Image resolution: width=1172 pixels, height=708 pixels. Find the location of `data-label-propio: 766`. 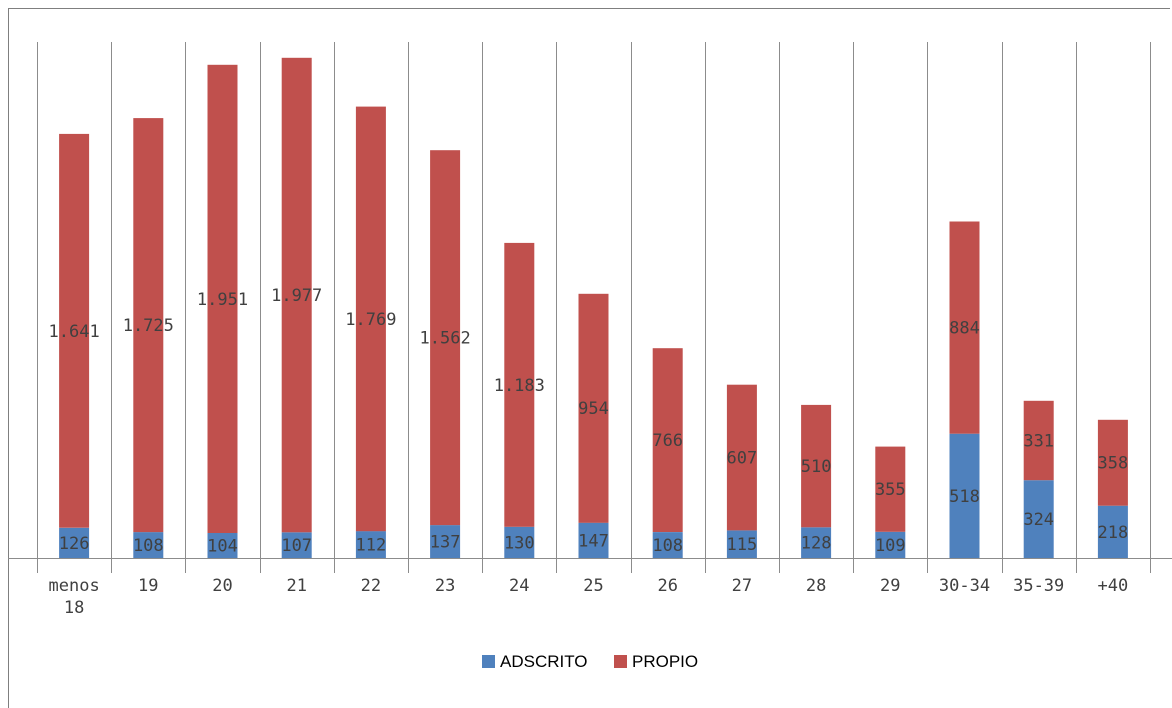

data-label-propio: 766 is located at coordinates (667, 441).